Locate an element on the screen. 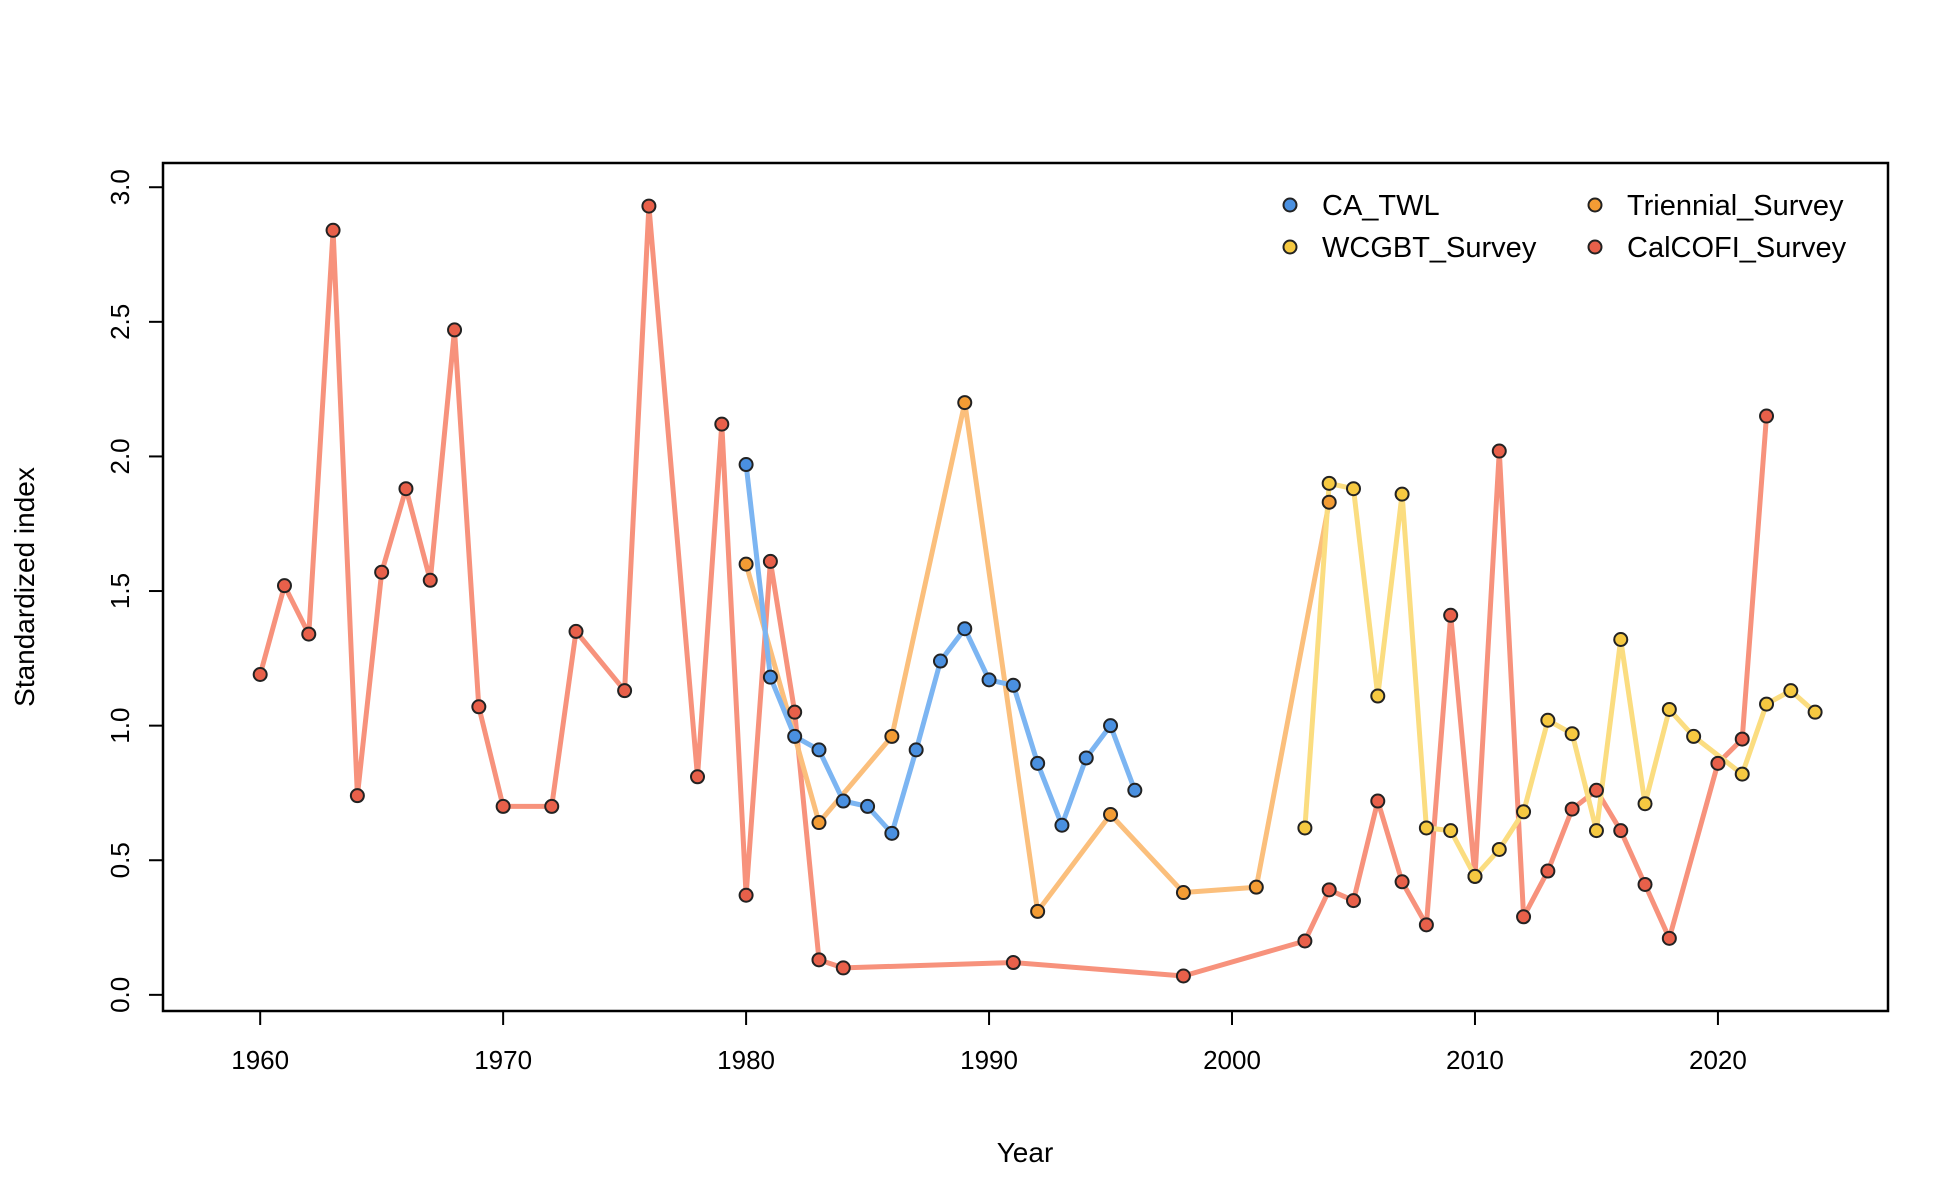 The width and height of the screenshot is (1950, 1200). x-axis: 1960 1970 1980 1990 2000 2010 2020 is located at coordinates (989, 1042).